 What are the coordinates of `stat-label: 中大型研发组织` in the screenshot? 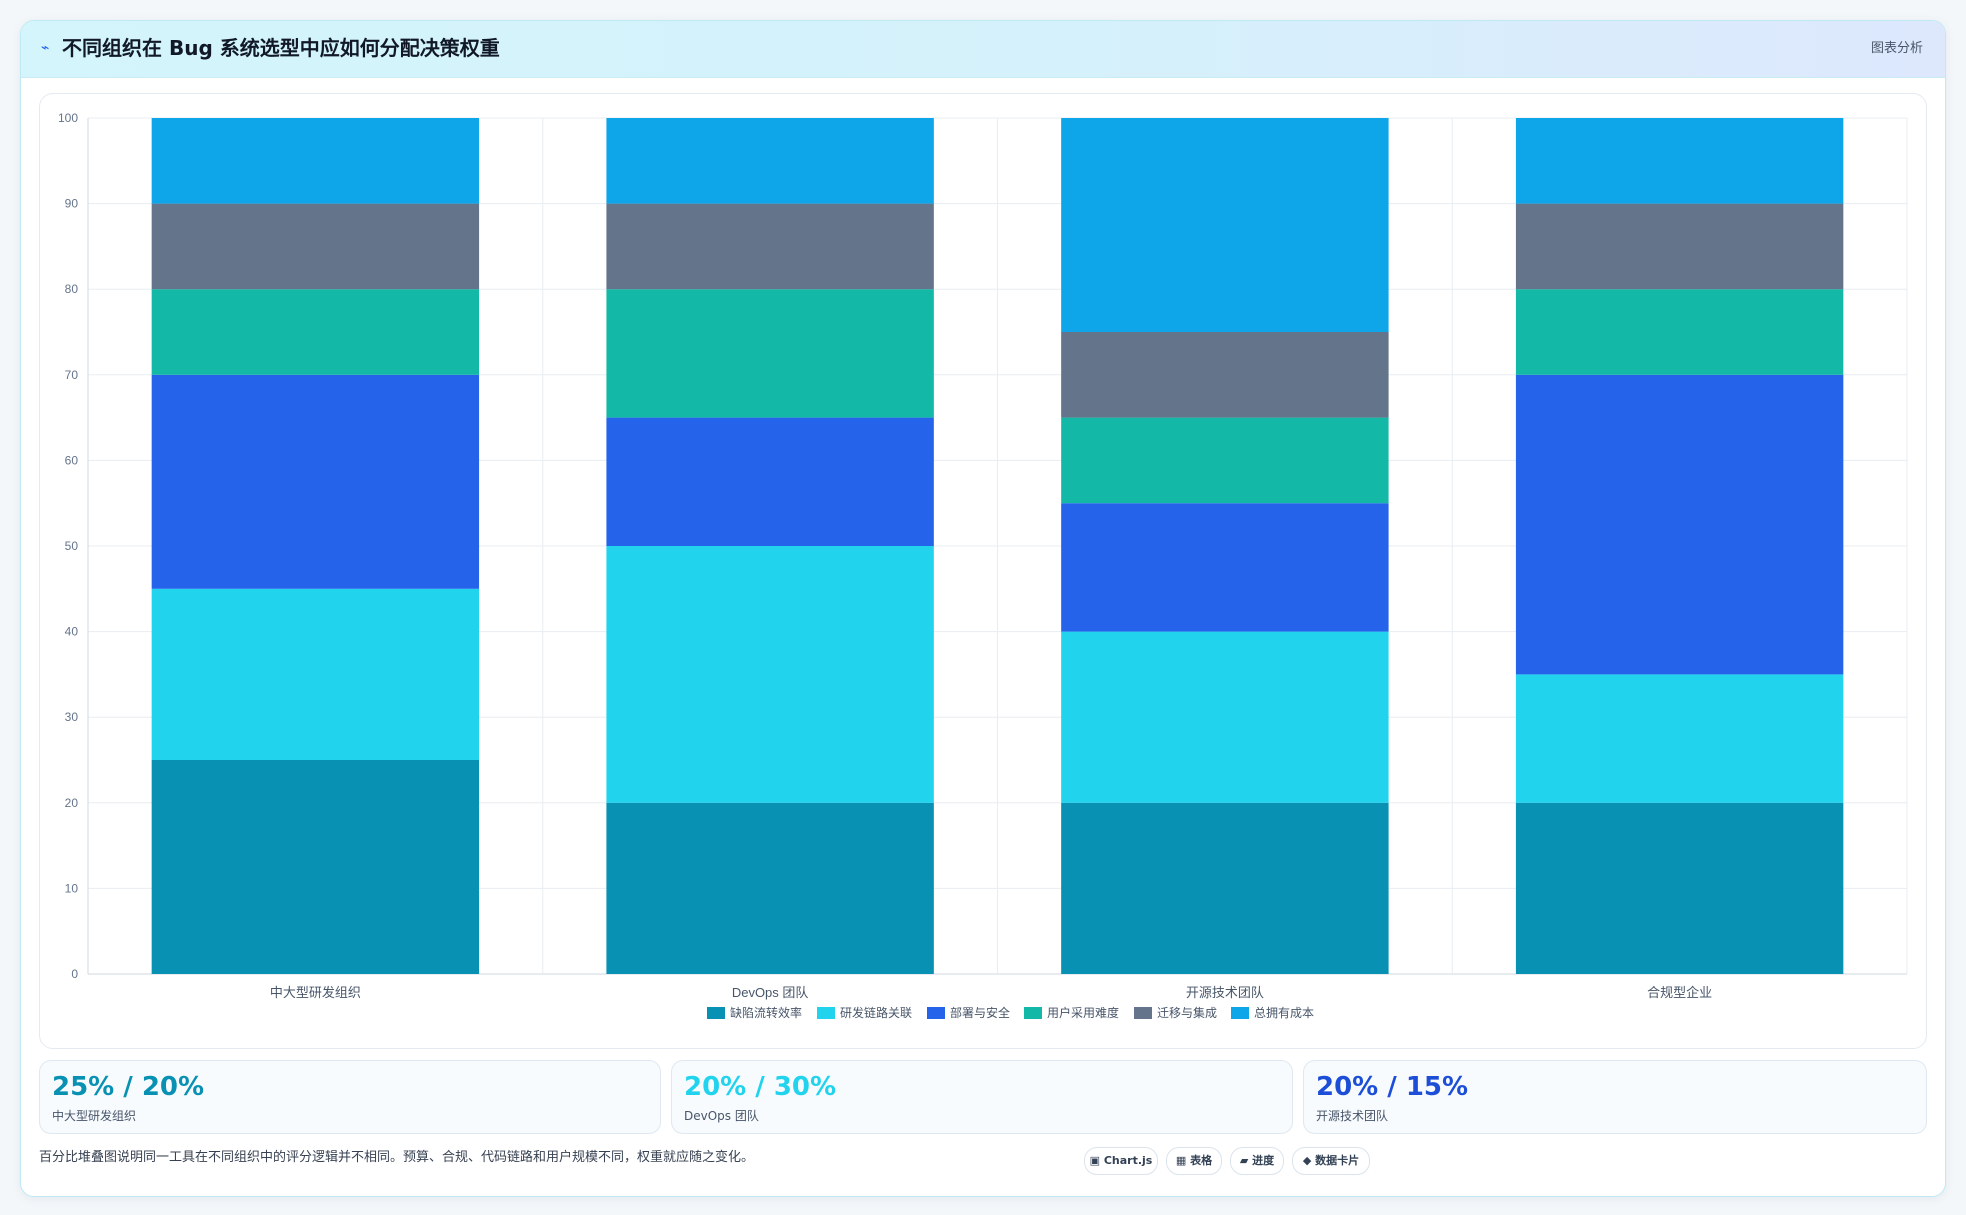 It's located at (94, 1116).